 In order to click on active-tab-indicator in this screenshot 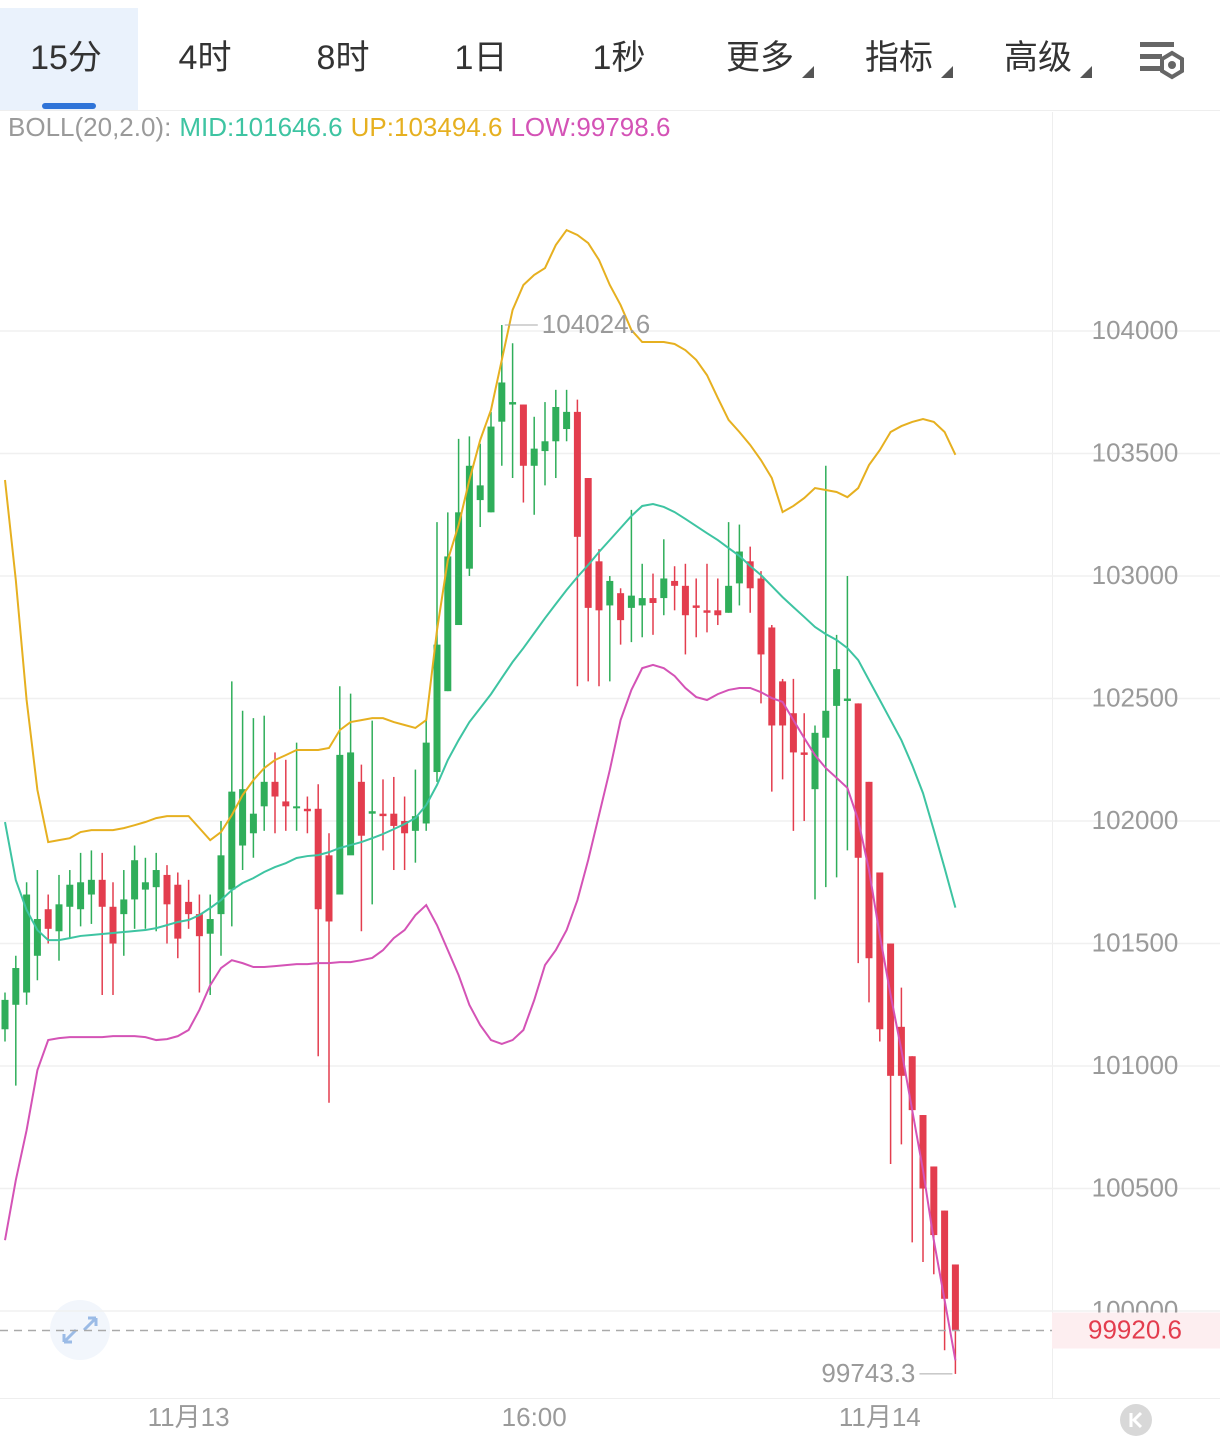, I will do `click(69, 106)`.